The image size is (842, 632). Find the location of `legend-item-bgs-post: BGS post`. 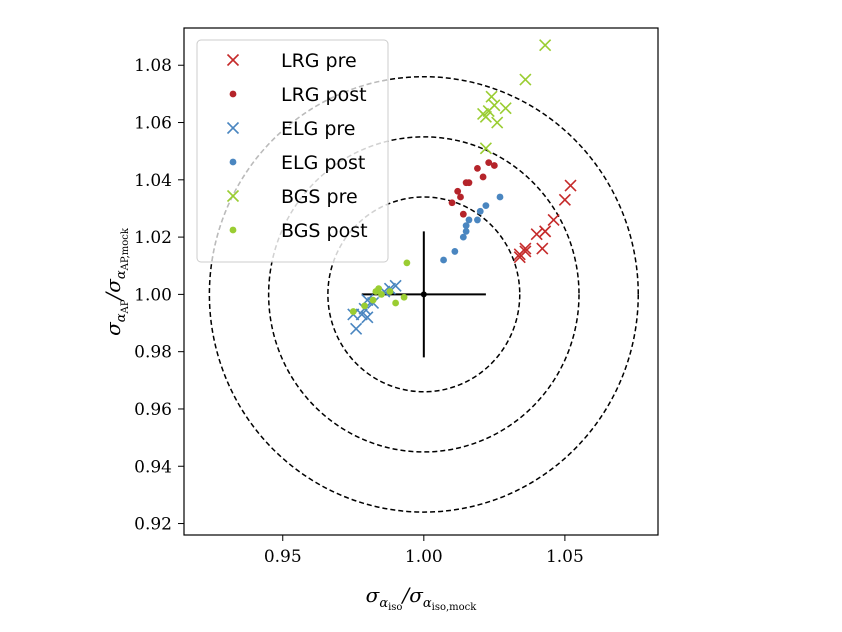

legend-item-bgs-post: BGS post is located at coordinates (298, 231).